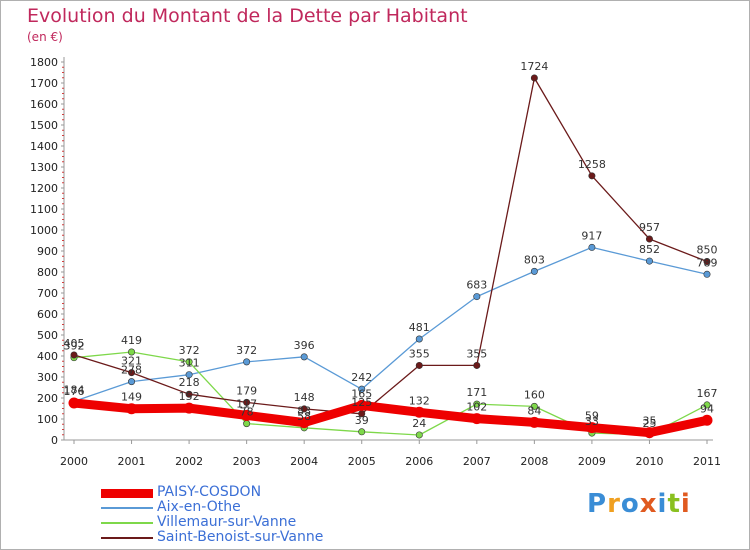 The image size is (750, 550). What do you see at coordinates (44, 167) in the screenshot?
I see `y-tick-label: 1300` at bounding box center [44, 167].